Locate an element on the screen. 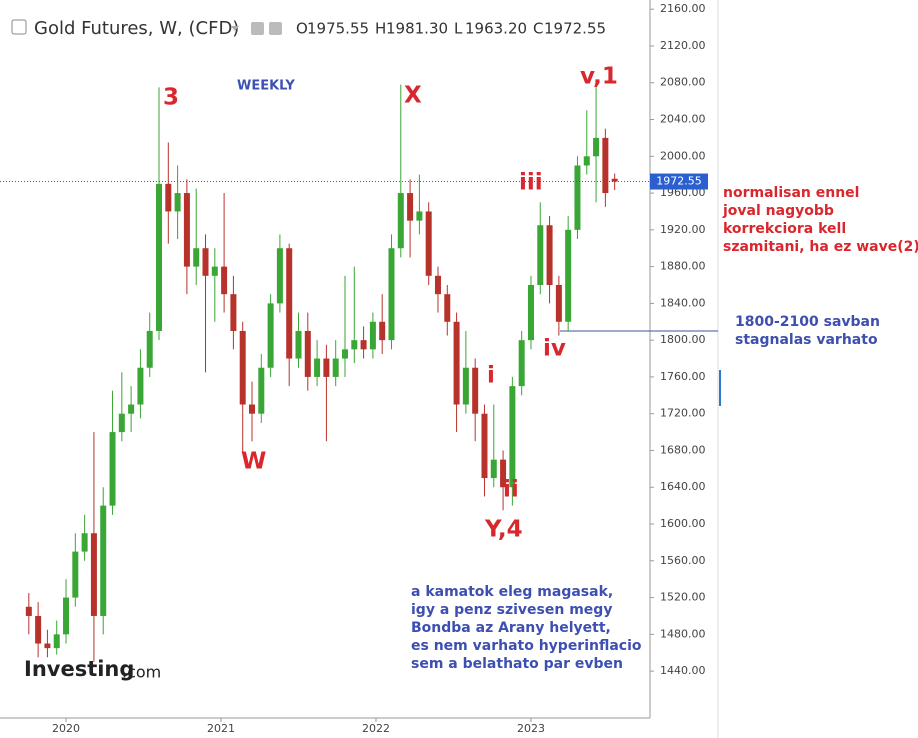 The width and height of the screenshot is (918, 738). y-tick-label: 2080.00 is located at coordinates (683, 82).